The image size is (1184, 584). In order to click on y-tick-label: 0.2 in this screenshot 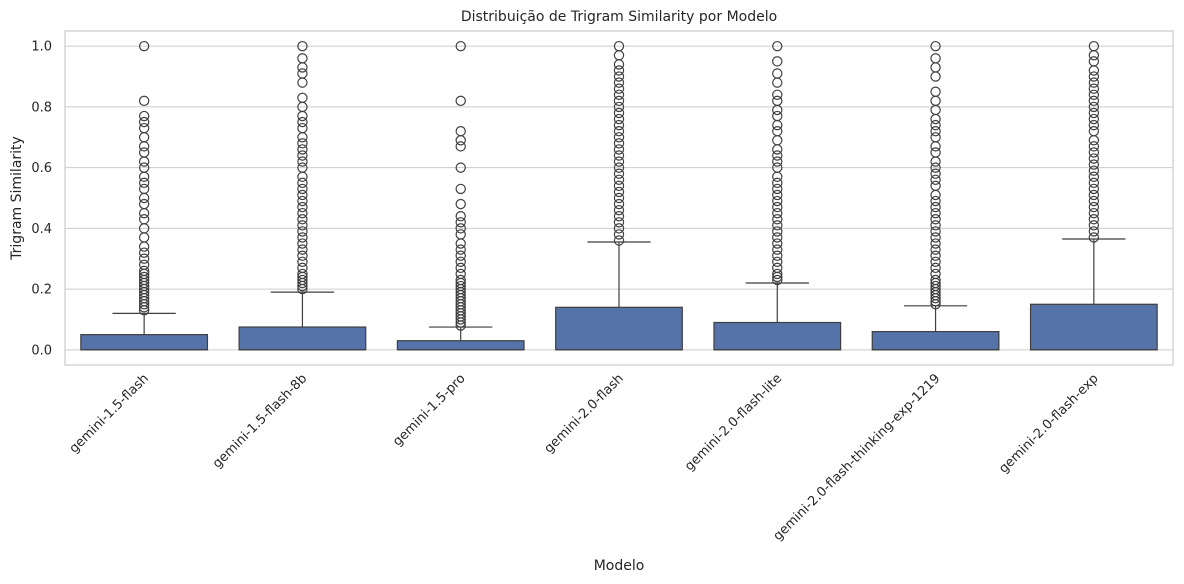, I will do `click(41, 290)`.